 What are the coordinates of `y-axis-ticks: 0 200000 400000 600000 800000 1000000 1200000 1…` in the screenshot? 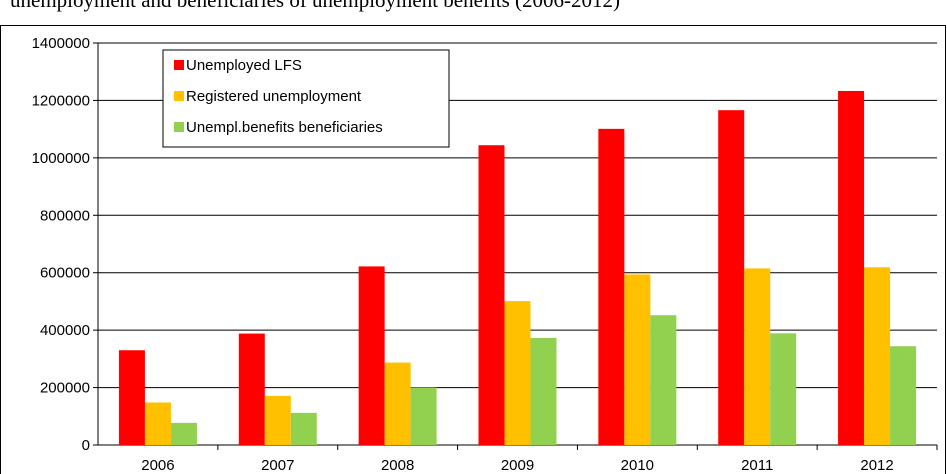 It's located at (61, 244).